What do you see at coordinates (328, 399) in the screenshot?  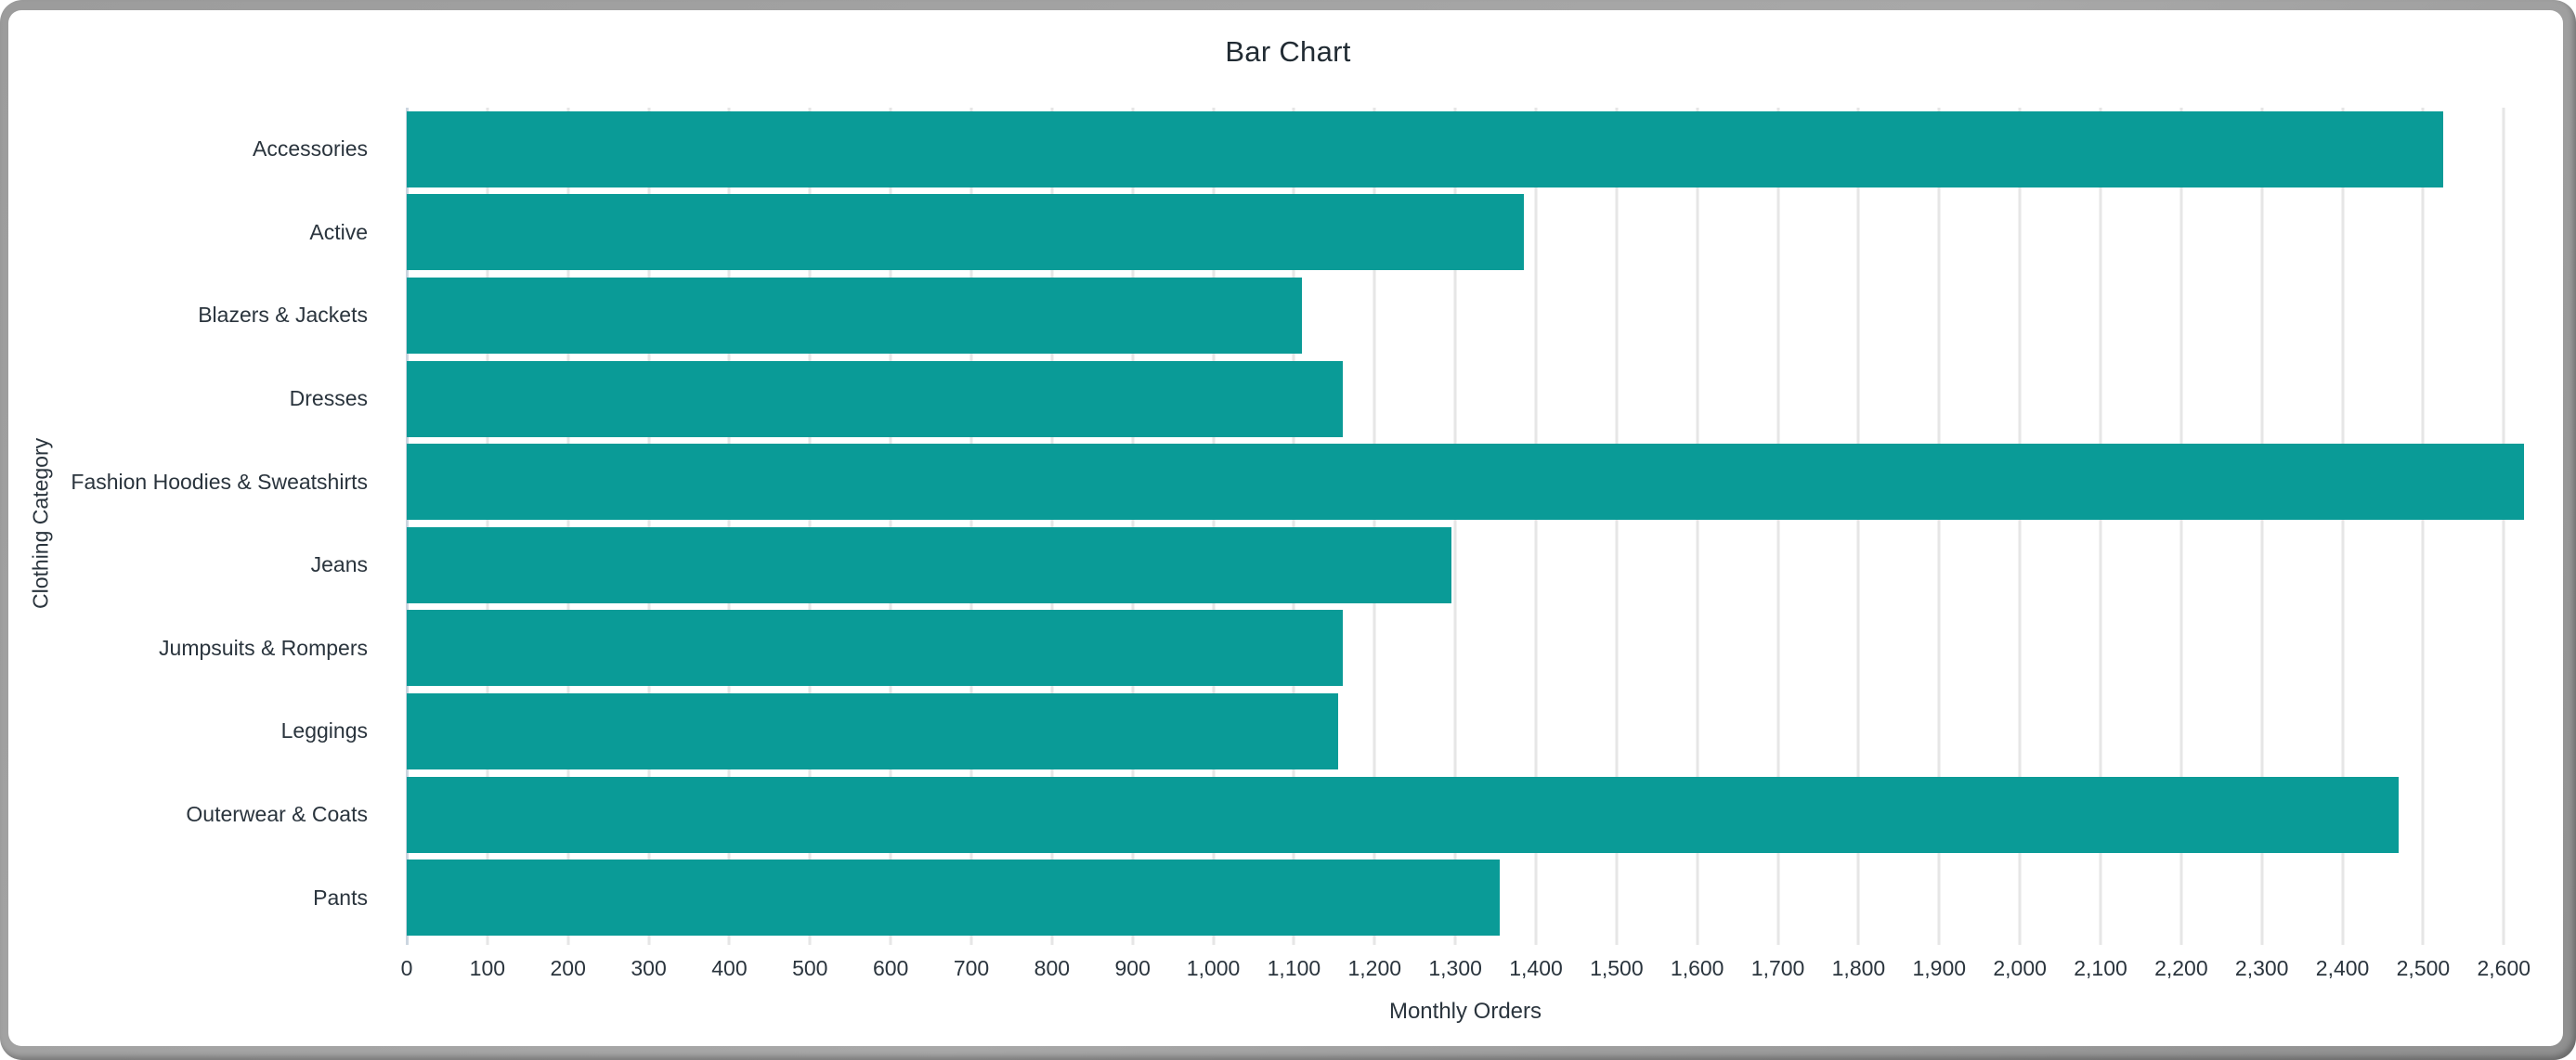 I see `category-label: Dresses` at bounding box center [328, 399].